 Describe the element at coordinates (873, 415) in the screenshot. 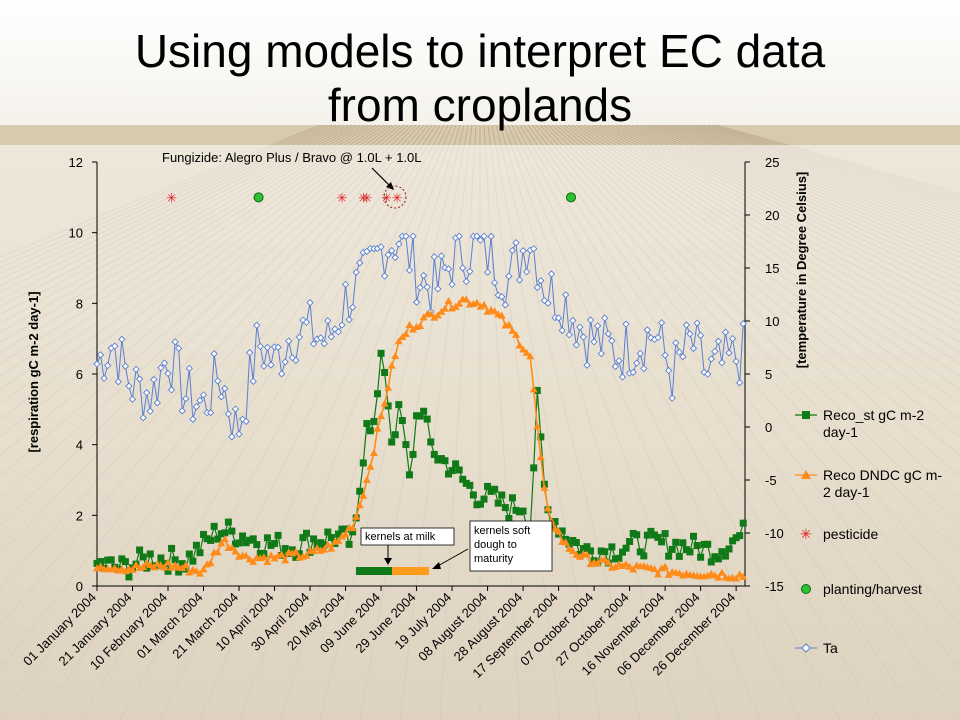

I see `legend-label-reco-st-1: Reco_st gC m-2` at that location.